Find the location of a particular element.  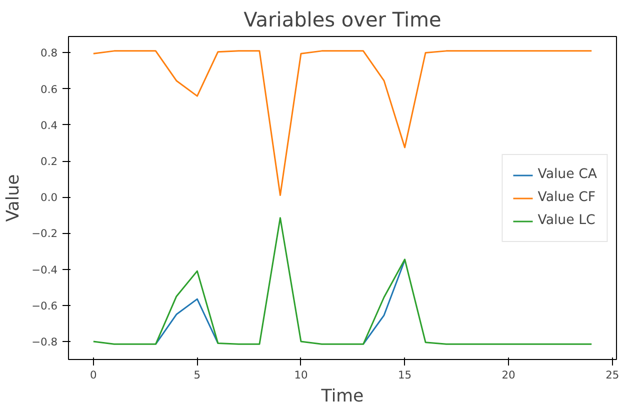

y-tick-label: −0.8 is located at coordinates (45, 341).